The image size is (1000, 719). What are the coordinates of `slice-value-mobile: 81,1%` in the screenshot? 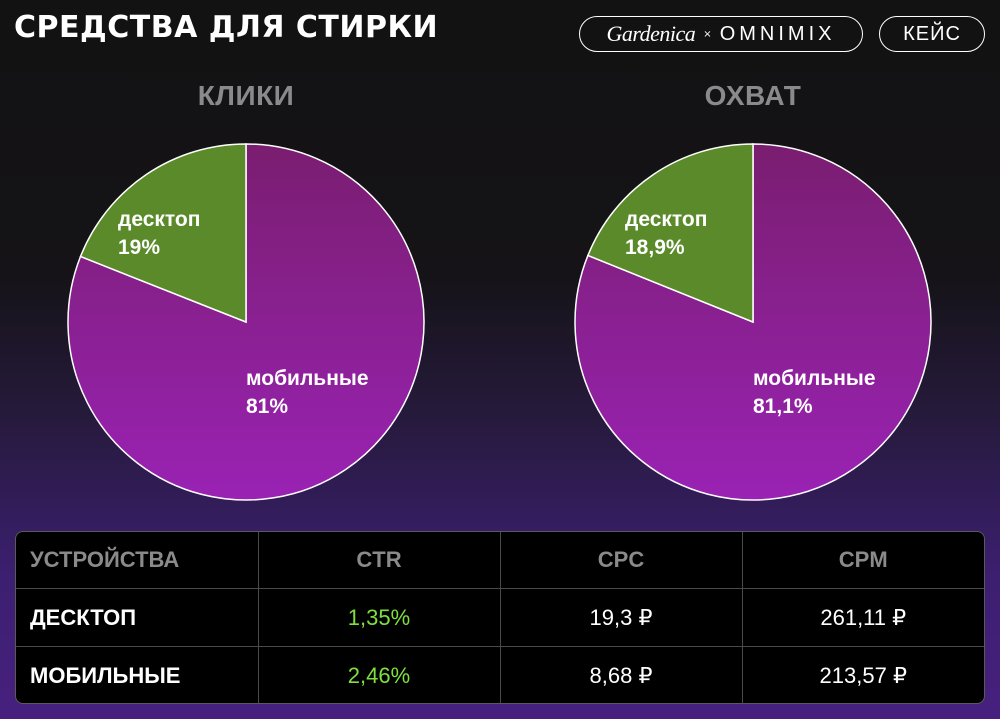 It's located at (783, 406).